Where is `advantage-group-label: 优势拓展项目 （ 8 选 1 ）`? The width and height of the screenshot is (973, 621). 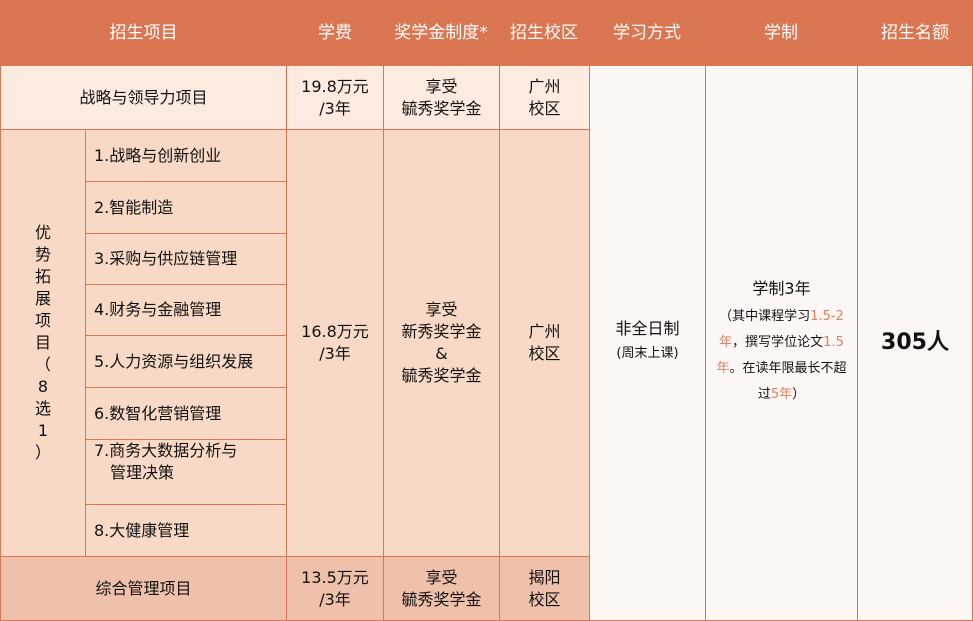 advantage-group-label: 优势拓展项目 （ 8 选 1 ） is located at coordinates (43, 343).